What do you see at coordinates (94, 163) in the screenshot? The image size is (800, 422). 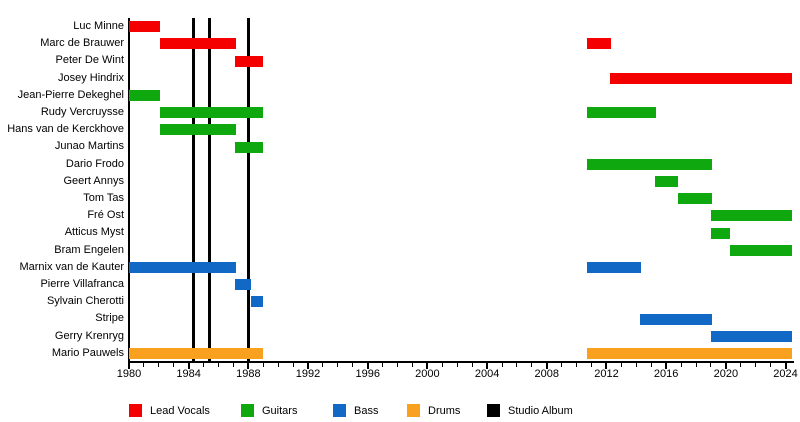 I see `member-name-label: Dario Frodo` at bounding box center [94, 163].